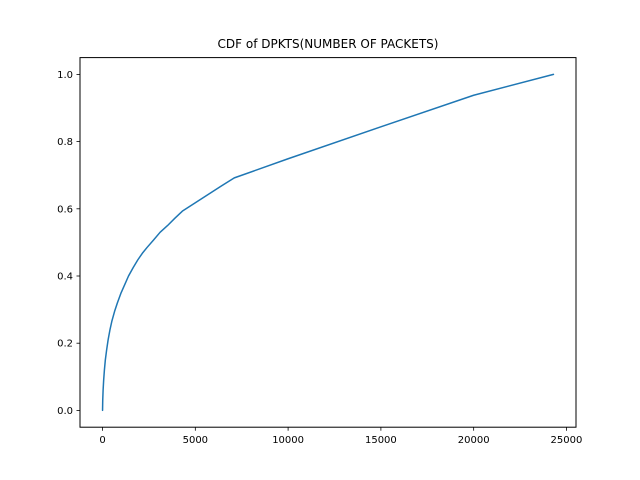 The width and height of the screenshot is (640, 480). What do you see at coordinates (65, 277) in the screenshot?
I see `y-tick-label: 0.4` at bounding box center [65, 277].